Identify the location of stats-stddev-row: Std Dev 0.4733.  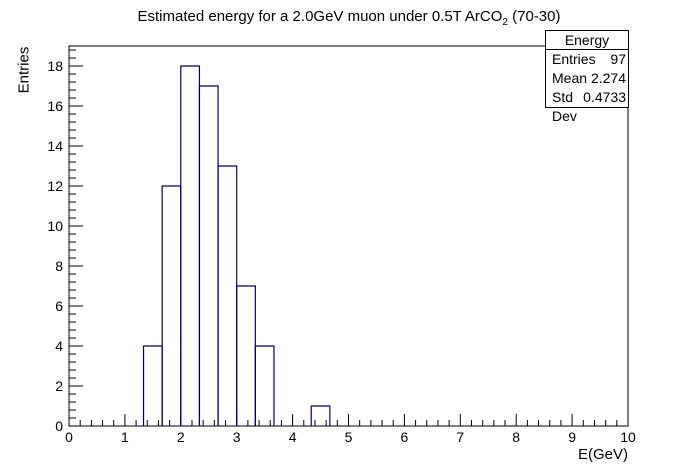
(589, 106).